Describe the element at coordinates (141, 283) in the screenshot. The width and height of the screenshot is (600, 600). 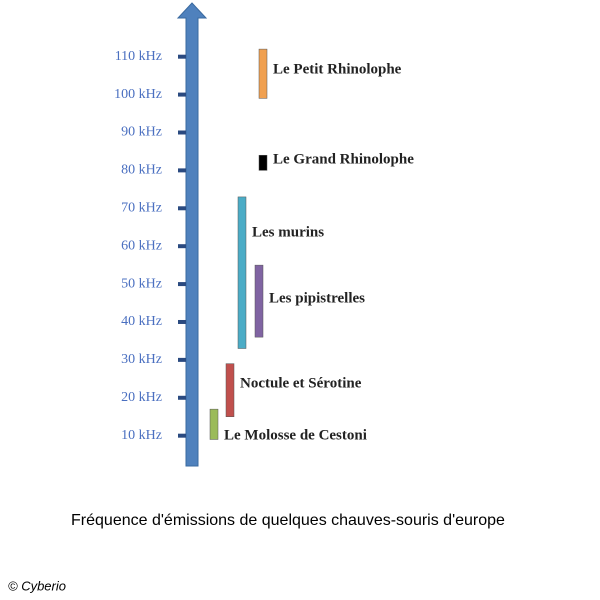
I see `y-tick-label: 50 kHz` at that location.